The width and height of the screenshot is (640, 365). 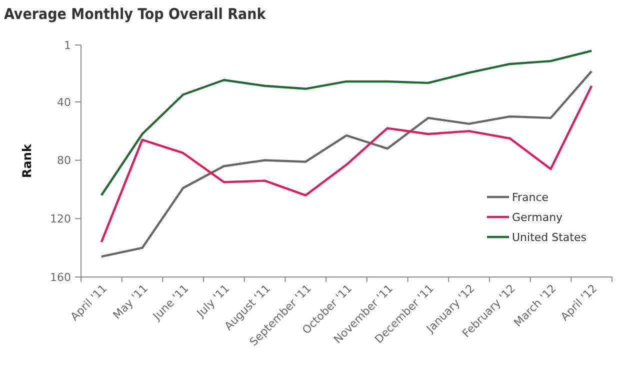 What do you see at coordinates (549, 237) in the screenshot?
I see `legend-label: United States` at bounding box center [549, 237].